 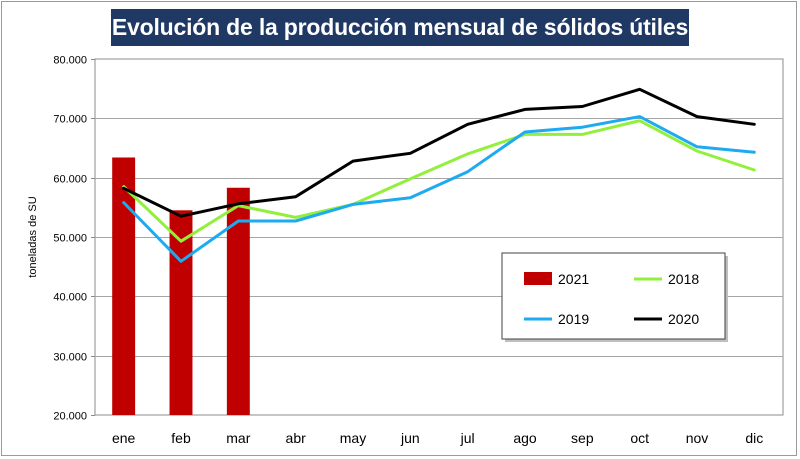 I want to click on x-tick-label: abr, so click(x=296, y=438).